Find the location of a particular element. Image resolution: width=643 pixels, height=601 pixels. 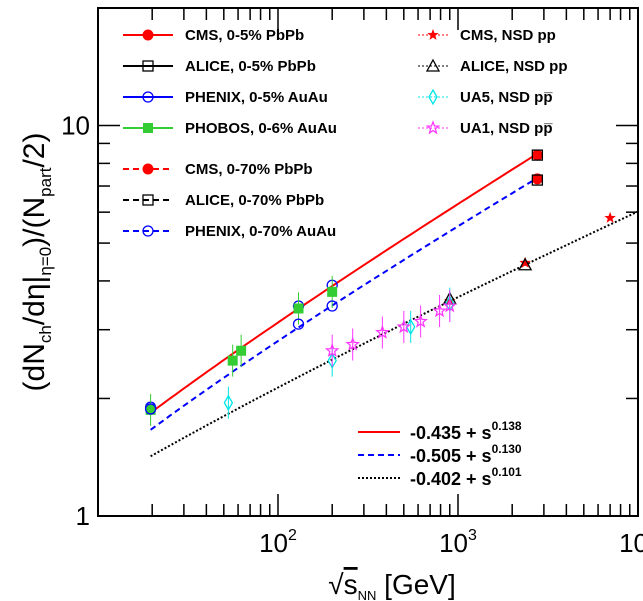

legend-label: UA5, NSD pp̅ is located at coordinates (506, 97).